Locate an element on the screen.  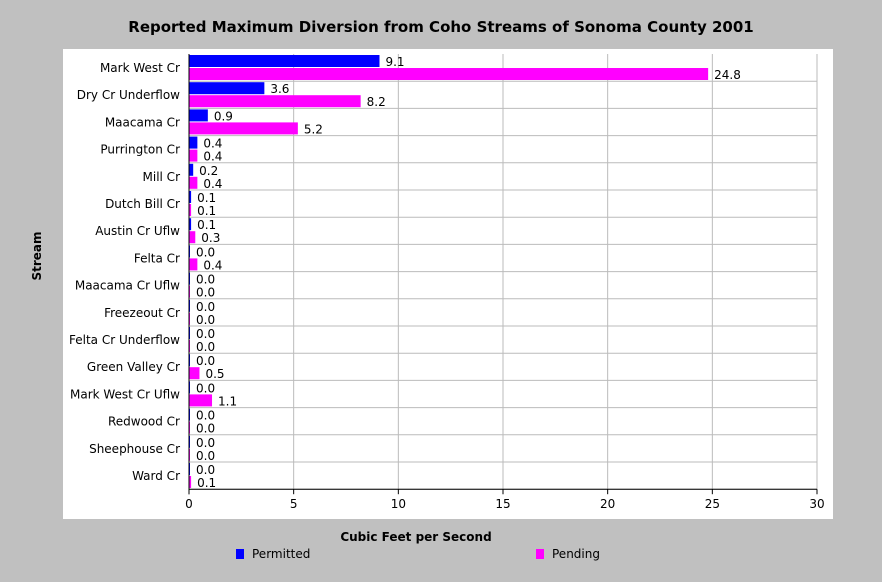
data-label-permitted-redwood-cr: 0.0 is located at coordinates (205, 416).